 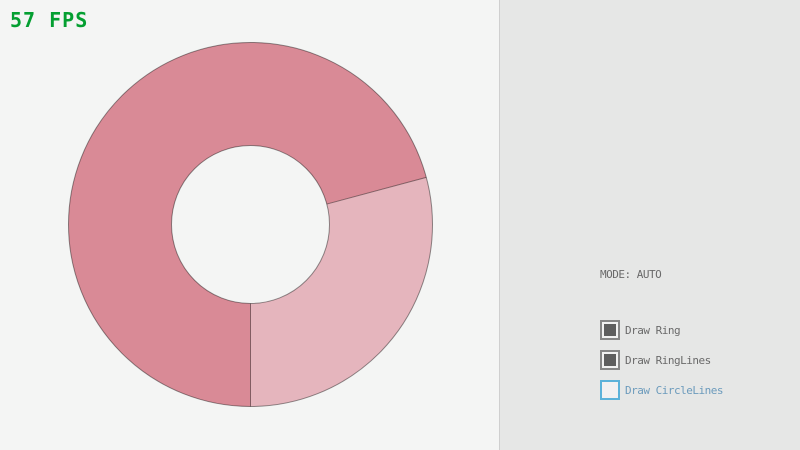 What do you see at coordinates (49, 20) in the screenshot?
I see `fps-counter: 57 FPS` at bounding box center [49, 20].